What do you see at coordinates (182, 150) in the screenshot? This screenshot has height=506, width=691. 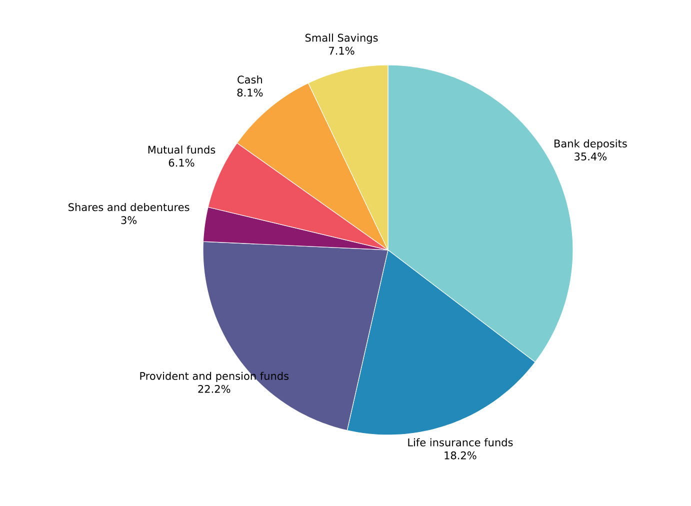 I see `slice-label: Mutual funds` at bounding box center [182, 150].